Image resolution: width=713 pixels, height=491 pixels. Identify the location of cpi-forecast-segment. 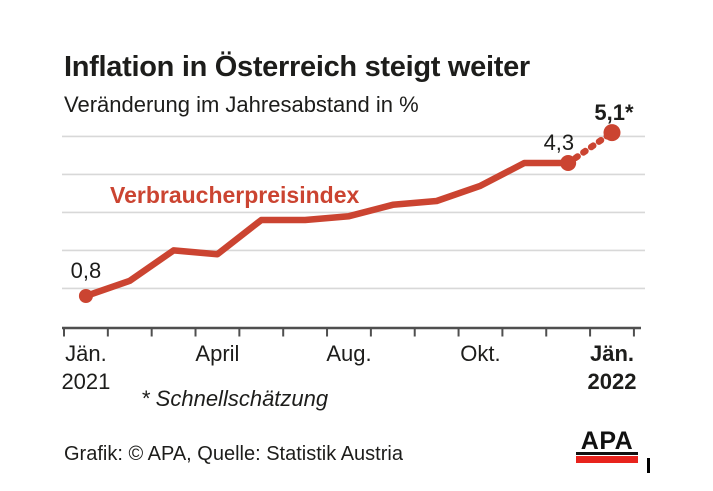
(590, 148).